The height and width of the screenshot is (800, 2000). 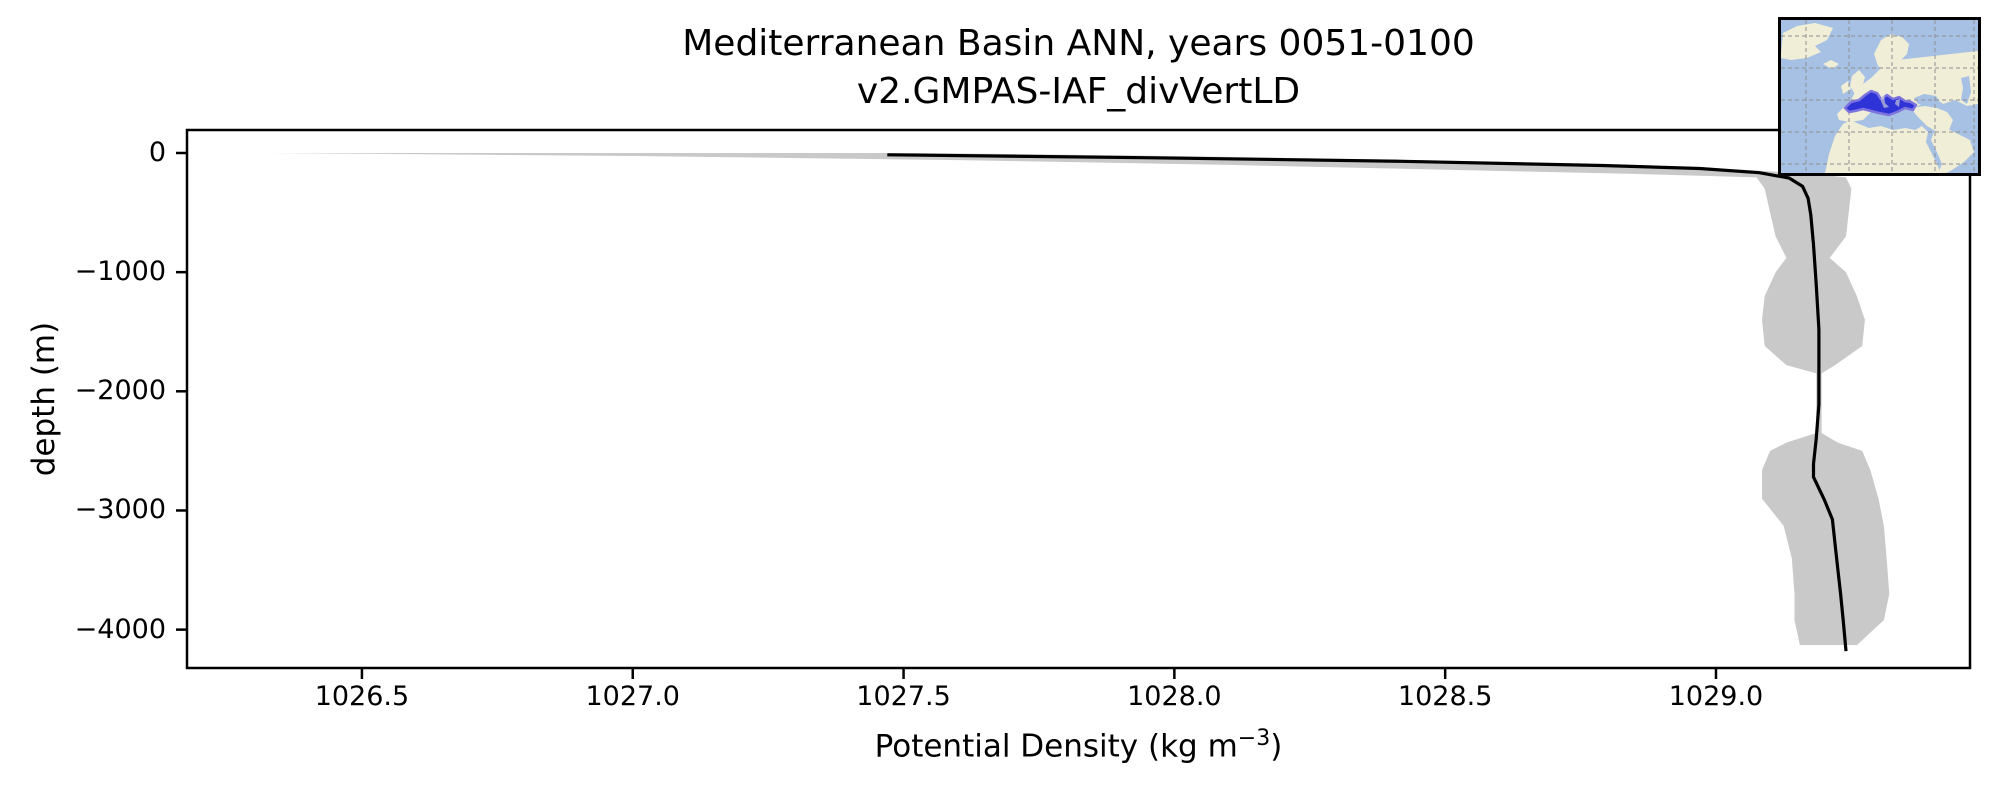 I want to click on inset-land, so click(x=1879, y=98).